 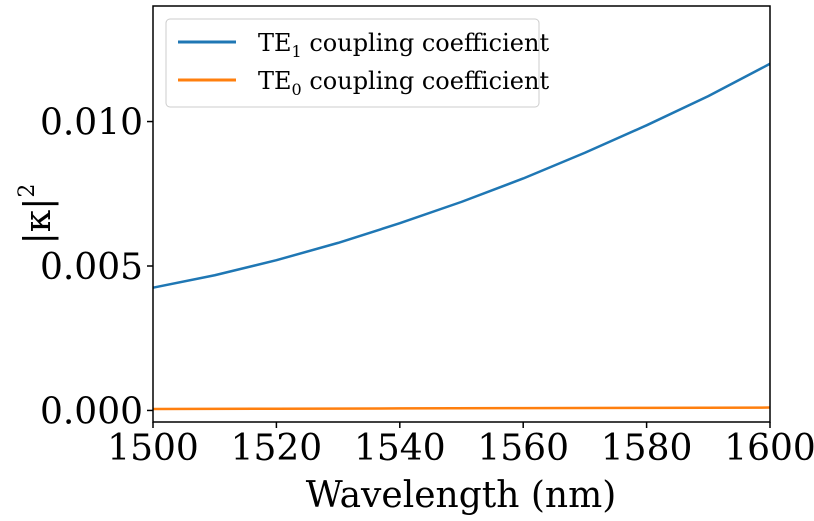 What do you see at coordinates (400, 448) in the screenshot?
I see `x-tick-label-2: 1540` at bounding box center [400, 448].